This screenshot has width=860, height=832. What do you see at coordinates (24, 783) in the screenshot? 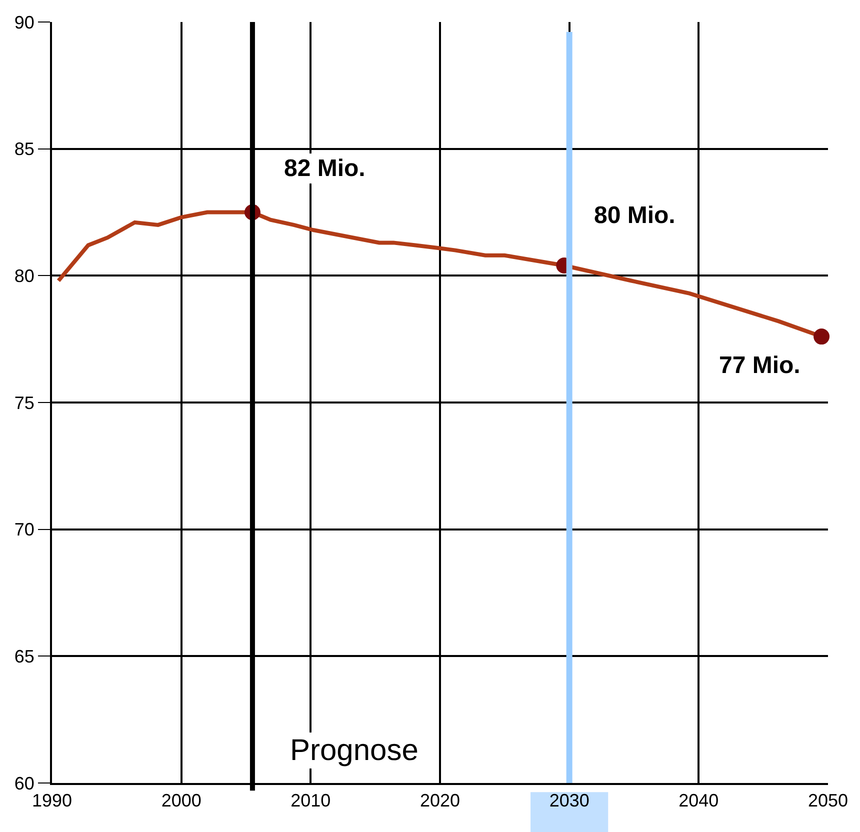
I see `y-tick-label: 60` at bounding box center [24, 783].